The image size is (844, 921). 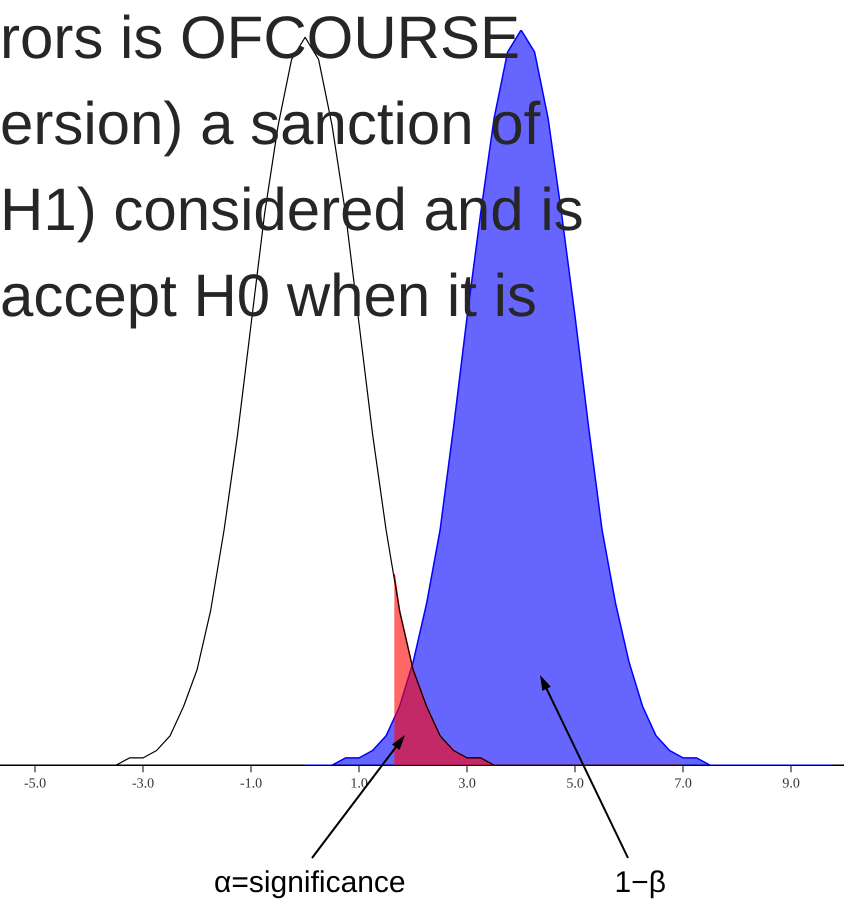 I want to click on x-tick-label: -5.0, so click(x=35, y=784).